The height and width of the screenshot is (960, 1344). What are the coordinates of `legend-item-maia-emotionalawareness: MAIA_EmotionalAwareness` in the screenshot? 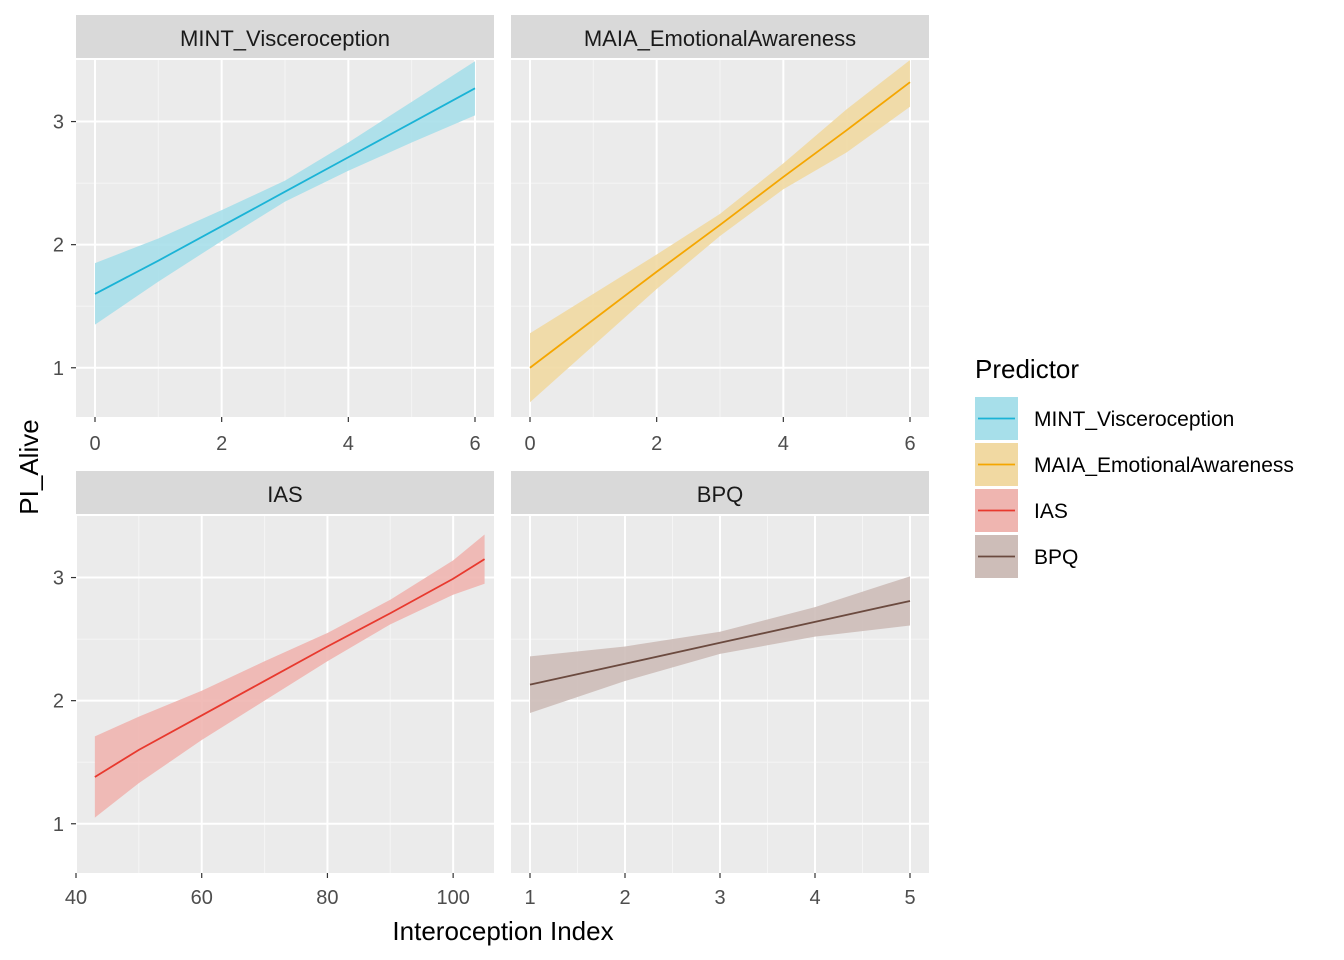 It's located at (1134, 464).